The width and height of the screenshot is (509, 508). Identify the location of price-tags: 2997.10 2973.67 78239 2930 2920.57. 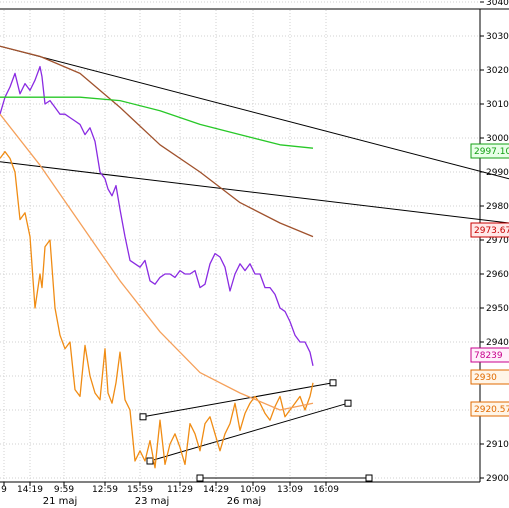
(489, 280).